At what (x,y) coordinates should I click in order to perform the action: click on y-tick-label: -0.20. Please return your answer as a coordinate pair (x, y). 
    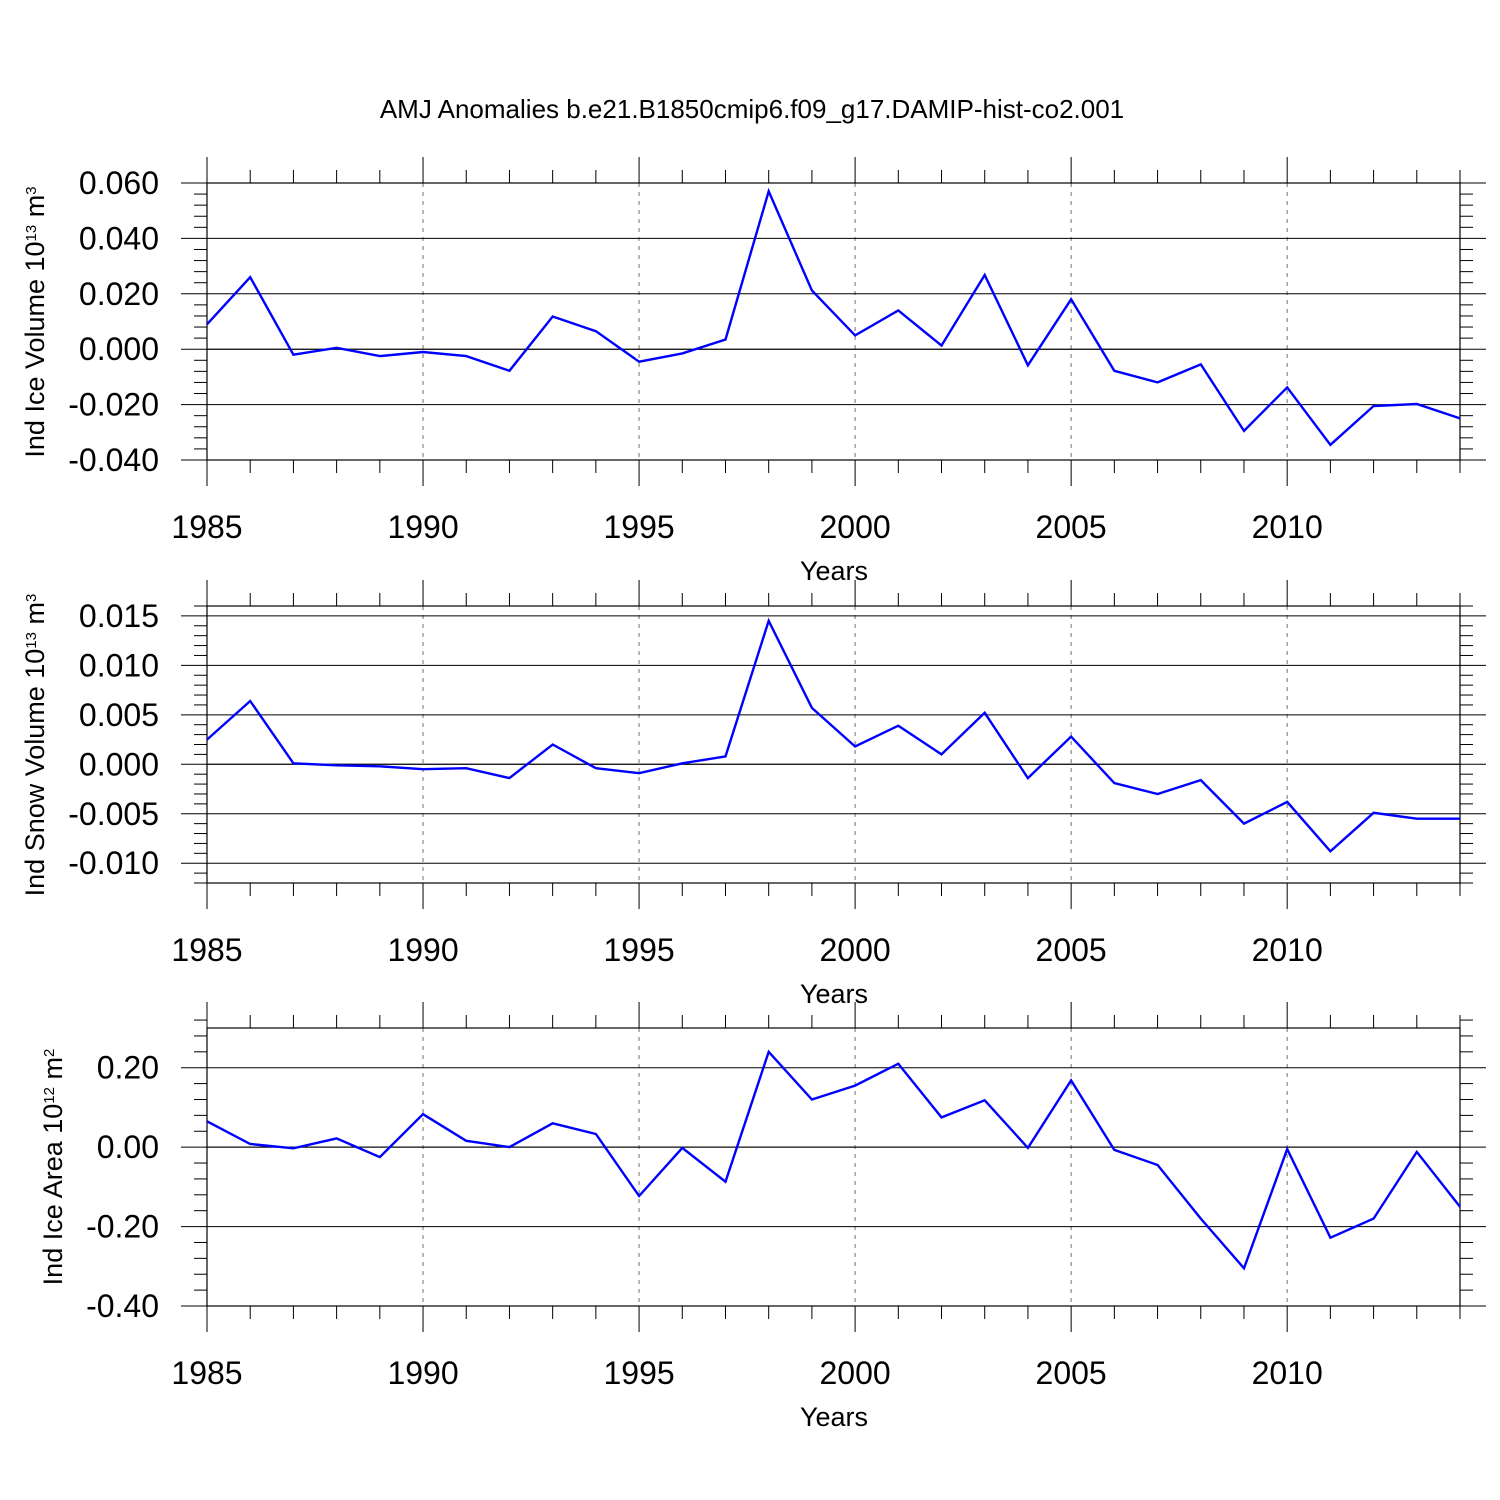
    Looking at the image, I should click on (122, 1227).